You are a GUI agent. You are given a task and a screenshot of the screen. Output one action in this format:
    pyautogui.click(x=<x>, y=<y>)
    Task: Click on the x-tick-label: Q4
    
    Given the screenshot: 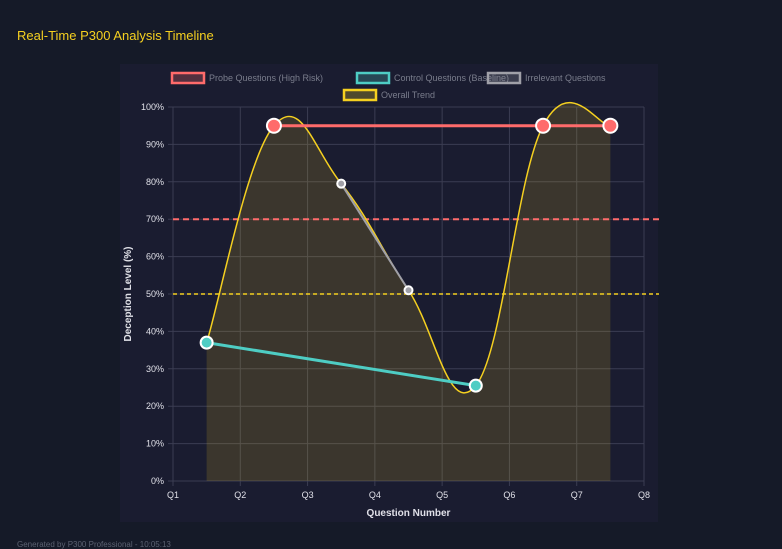 What is the action you would take?
    pyautogui.click(x=375, y=495)
    